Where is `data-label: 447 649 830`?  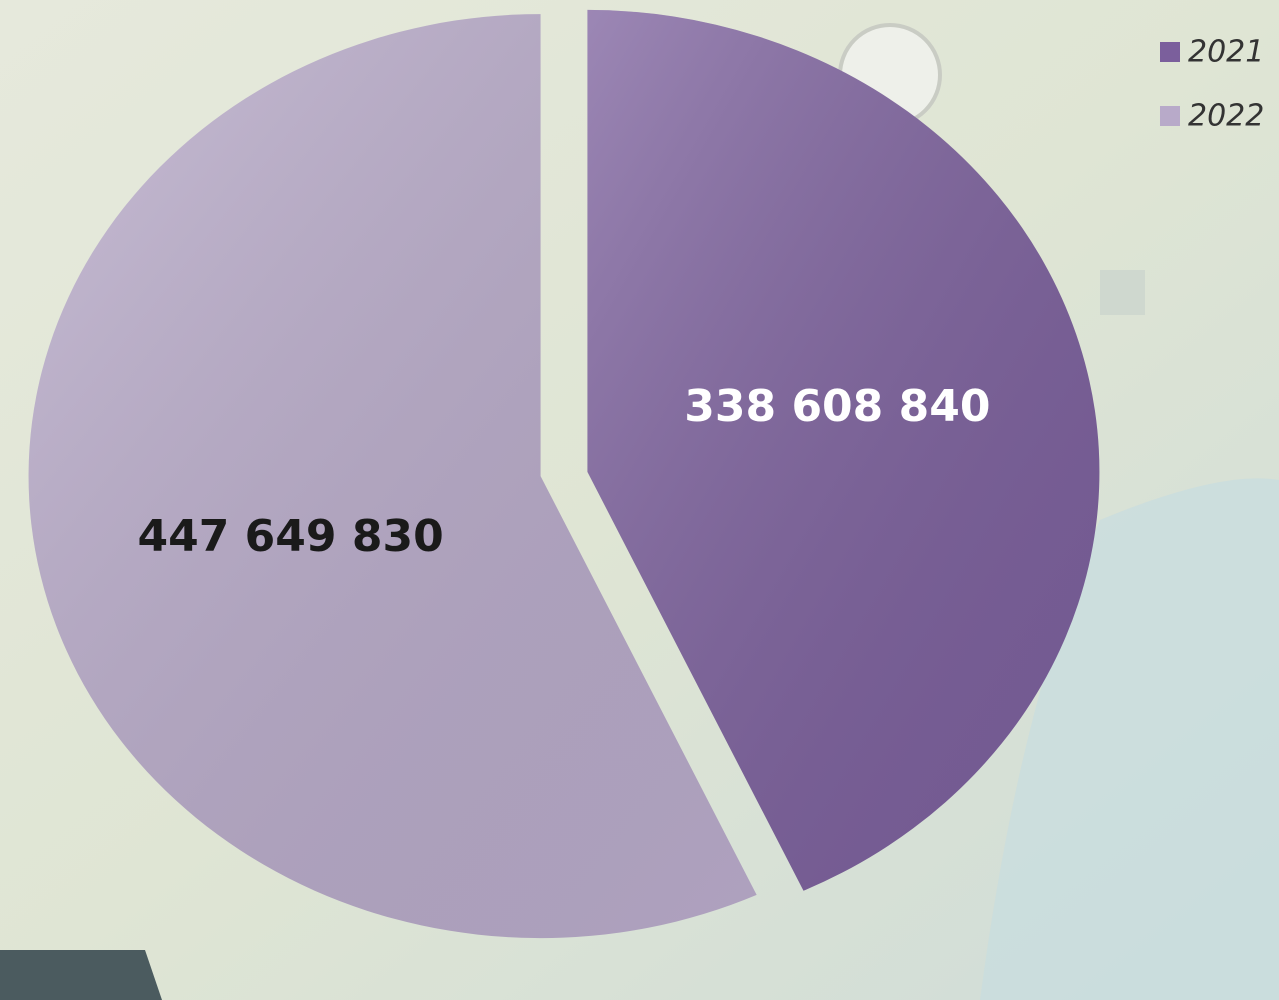
data-label: 447 649 830 is located at coordinates (291, 536).